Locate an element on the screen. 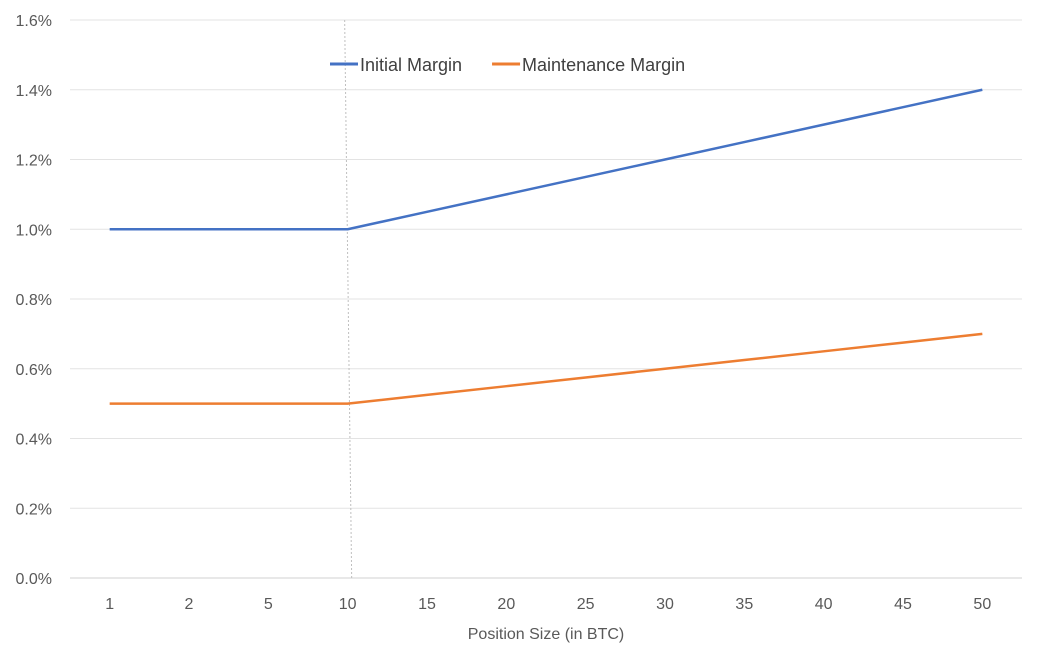  y-axis-tick-labels: 0.0% 0.2% 0.4% 0.6% 0.8% 1.0% 1.2% 1.4% 1.6% is located at coordinates (34, 300).